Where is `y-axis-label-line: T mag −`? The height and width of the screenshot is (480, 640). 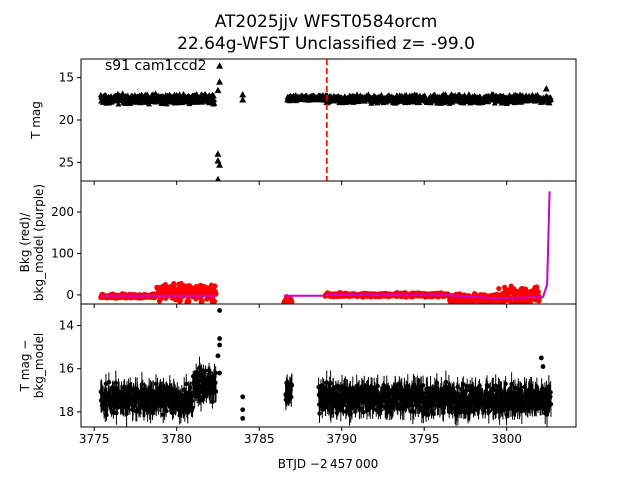
y-axis-label-line: T mag − is located at coordinates (25, 366).